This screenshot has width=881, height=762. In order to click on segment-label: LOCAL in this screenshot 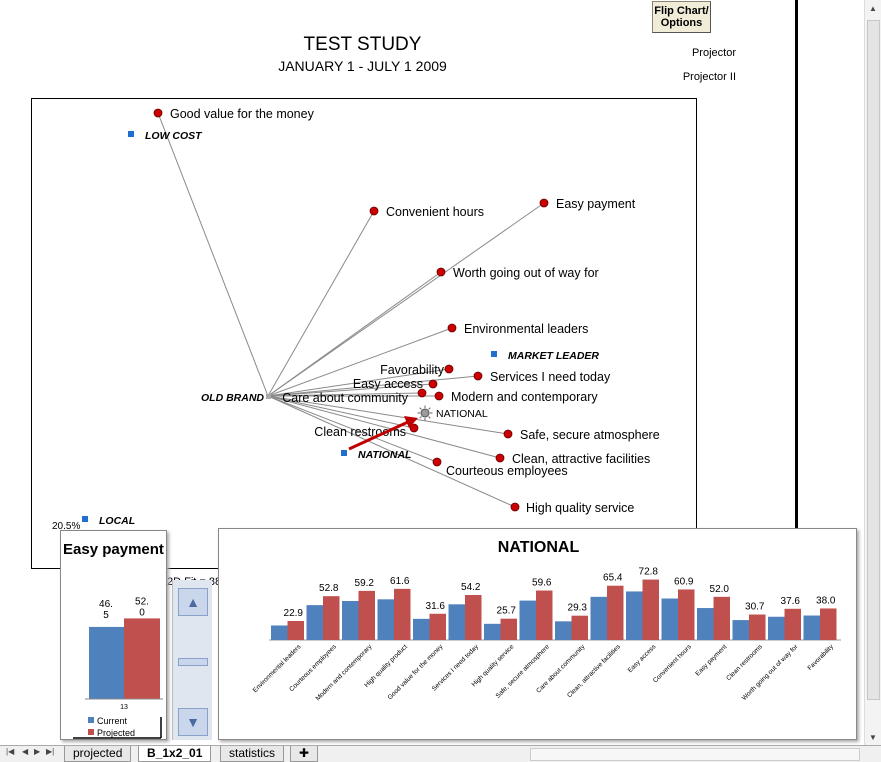, I will do `click(117, 521)`.